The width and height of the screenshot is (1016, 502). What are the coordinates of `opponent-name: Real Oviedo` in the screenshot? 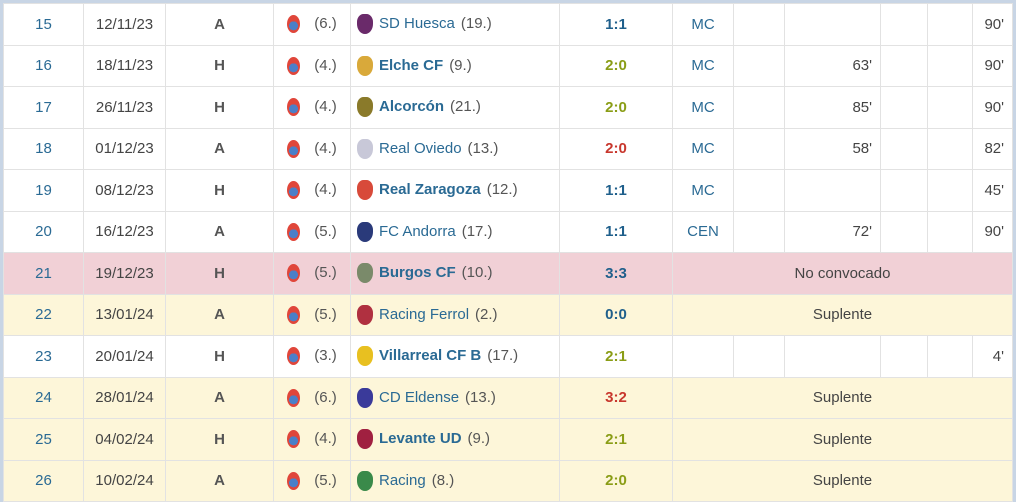 It's located at (420, 148).